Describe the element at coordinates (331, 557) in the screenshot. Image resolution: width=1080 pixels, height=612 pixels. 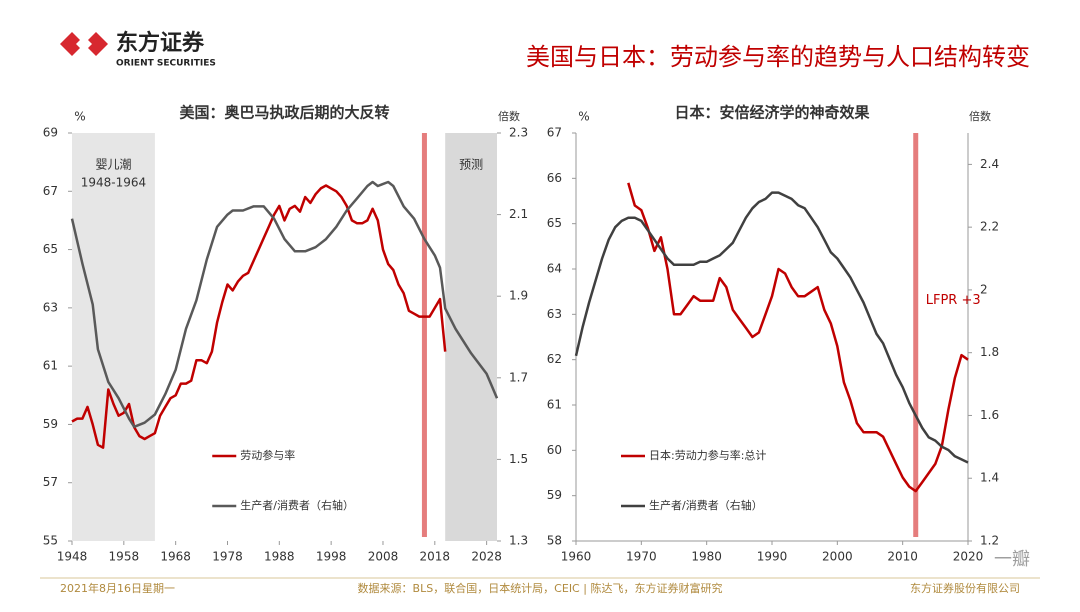
I see `x-tick-label: 1998` at that location.